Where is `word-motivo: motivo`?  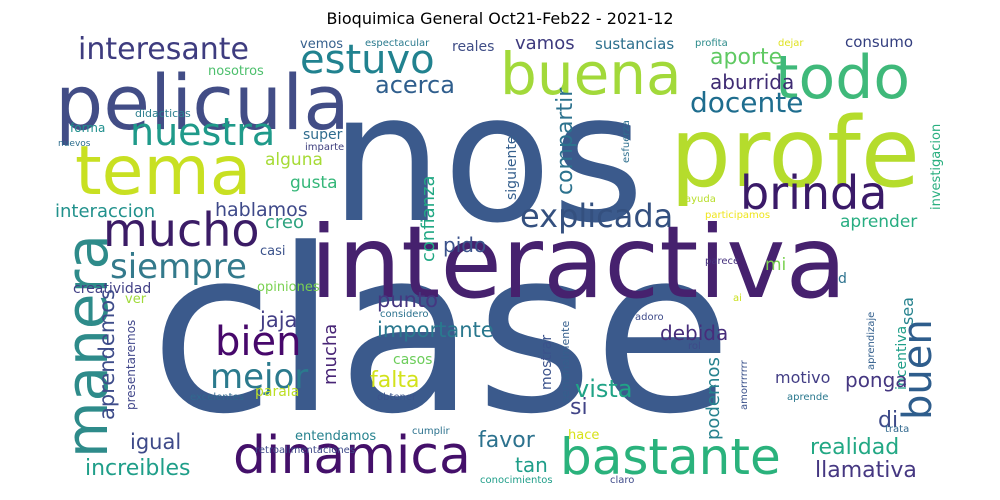 word-motivo: motivo is located at coordinates (803, 377).